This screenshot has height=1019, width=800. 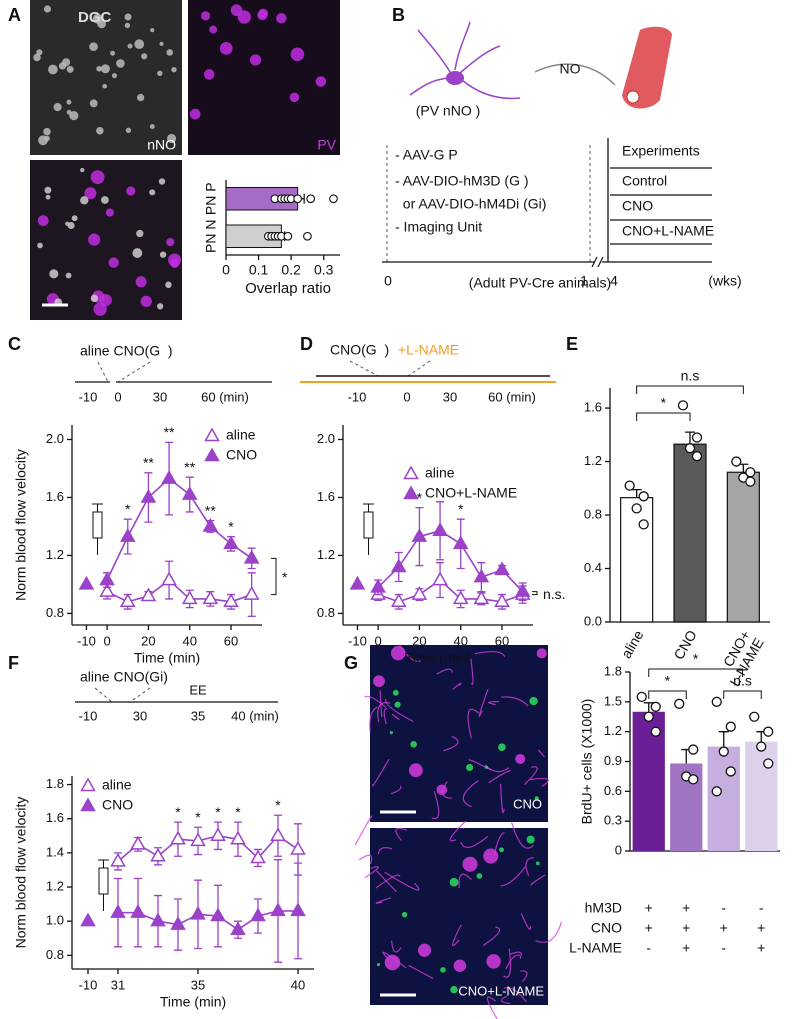 What do you see at coordinates (198, 689) in the screenshot?
I see `timeline-label: EE` at bounding box center [198, 689].